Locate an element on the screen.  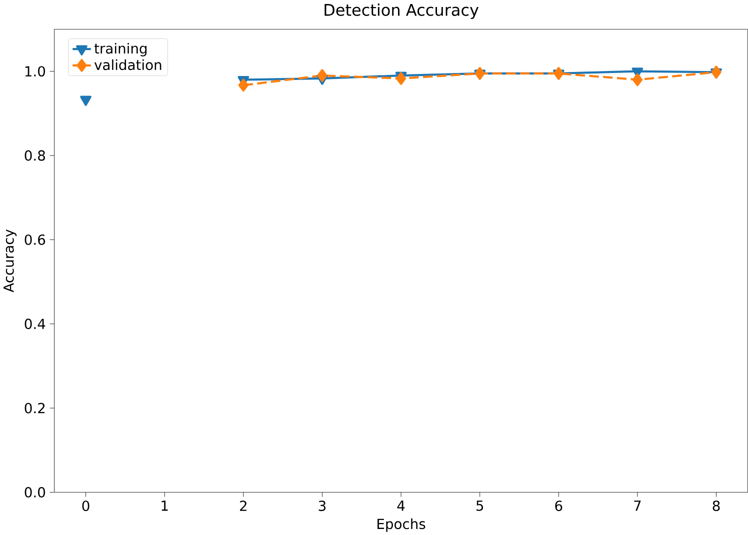
y-tick-label: 0.8 is located at coordinates (34, 155).